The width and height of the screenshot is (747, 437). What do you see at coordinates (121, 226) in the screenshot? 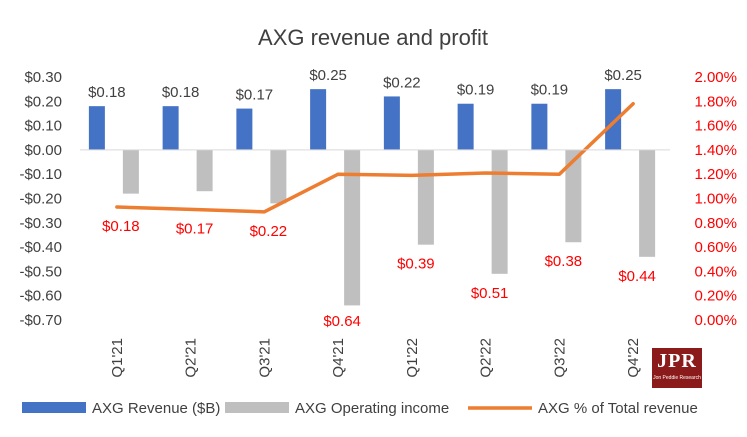
I see `operating-income-data-label: $0.18` at bounding box center [121, 226].